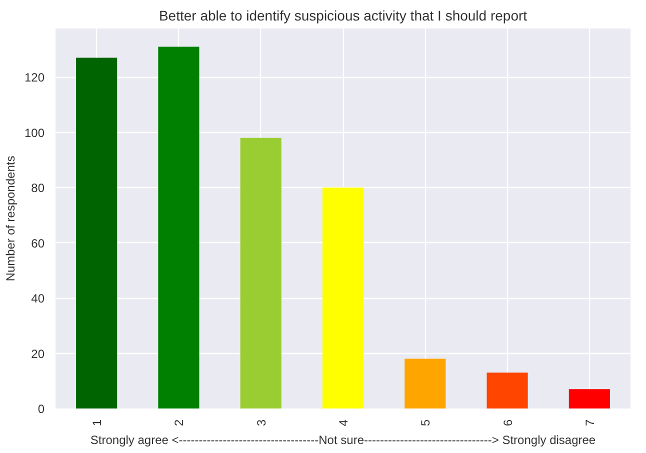  I want to click on x-tick-label: 3, so click(261, 422).